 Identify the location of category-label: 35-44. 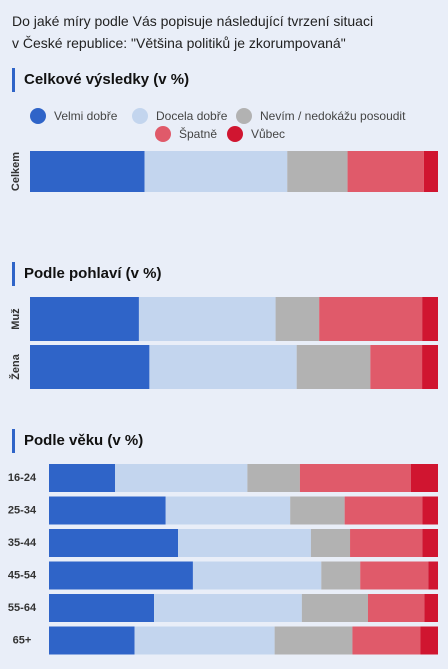
(22, 543).